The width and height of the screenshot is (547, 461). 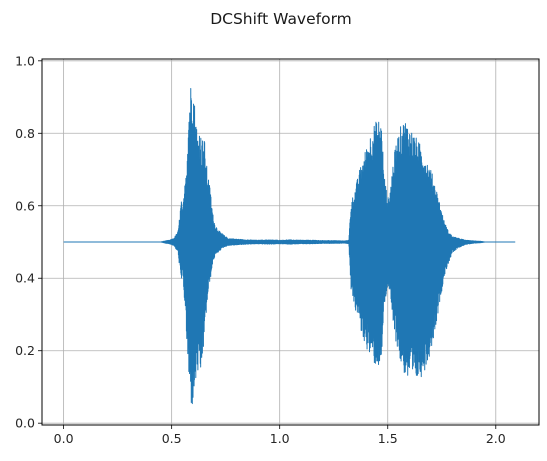 I want to click on y-tick-label: 0.0, so click(x=25, y=423).